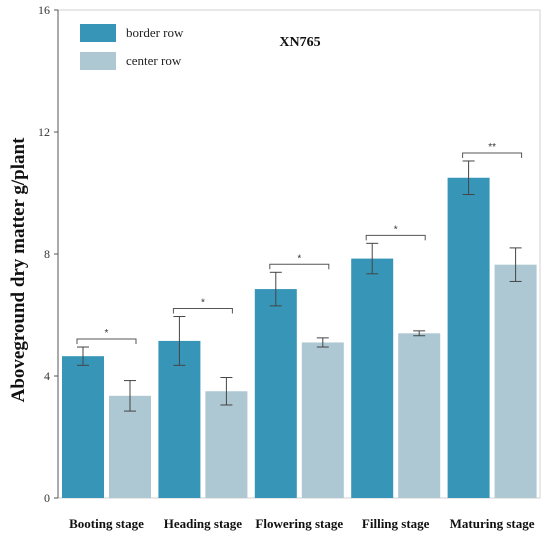  Describe the element at coordinates (203, 523) in the screenshot. I see `x-tick-label: Heading stage` at that location.